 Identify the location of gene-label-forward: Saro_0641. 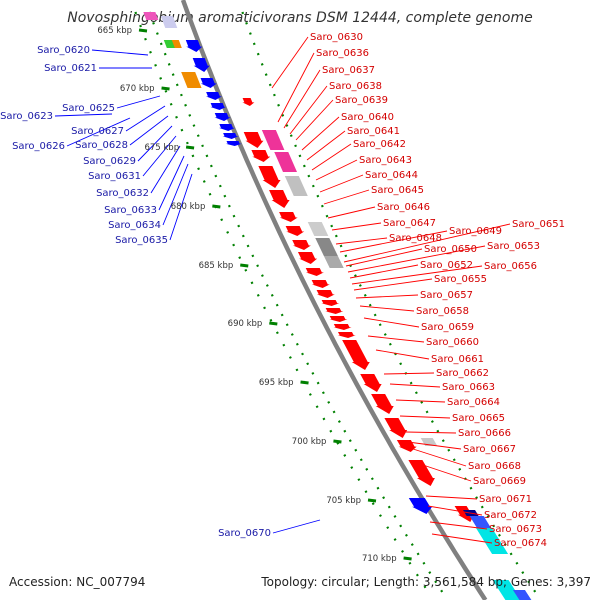
(373, 131).